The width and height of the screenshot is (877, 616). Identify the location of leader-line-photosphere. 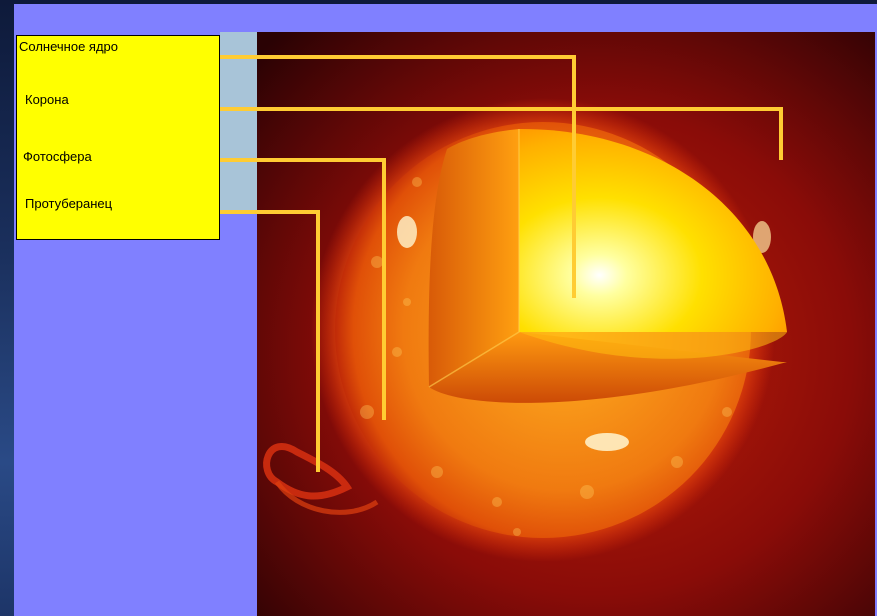
(303, 289).